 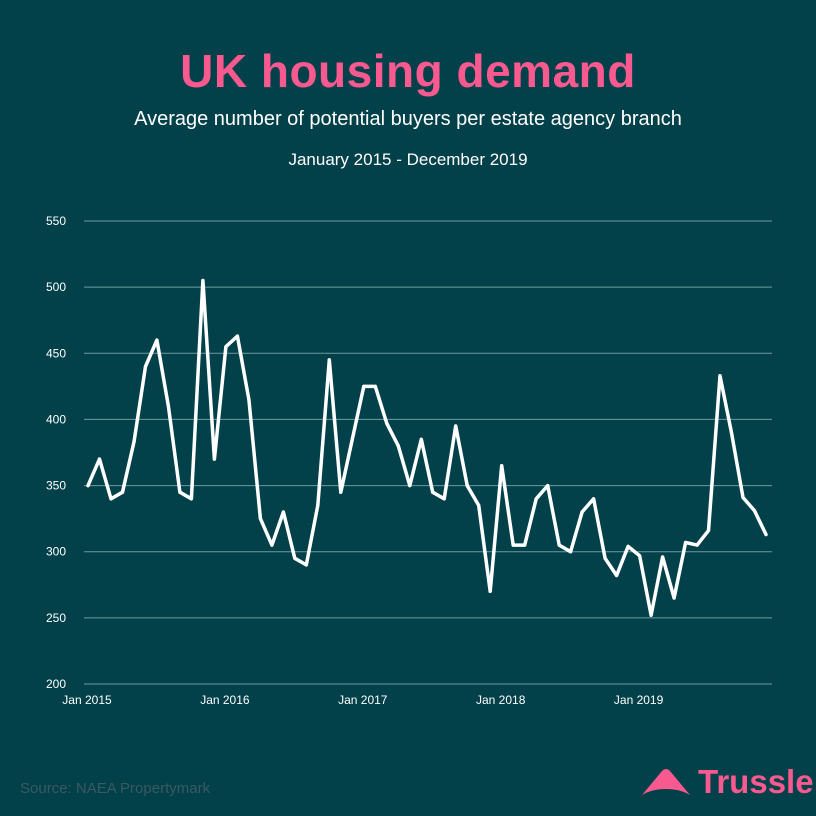 I want to click on source-note: Source: NAEA Propertymark, so click(x=115, y=788).